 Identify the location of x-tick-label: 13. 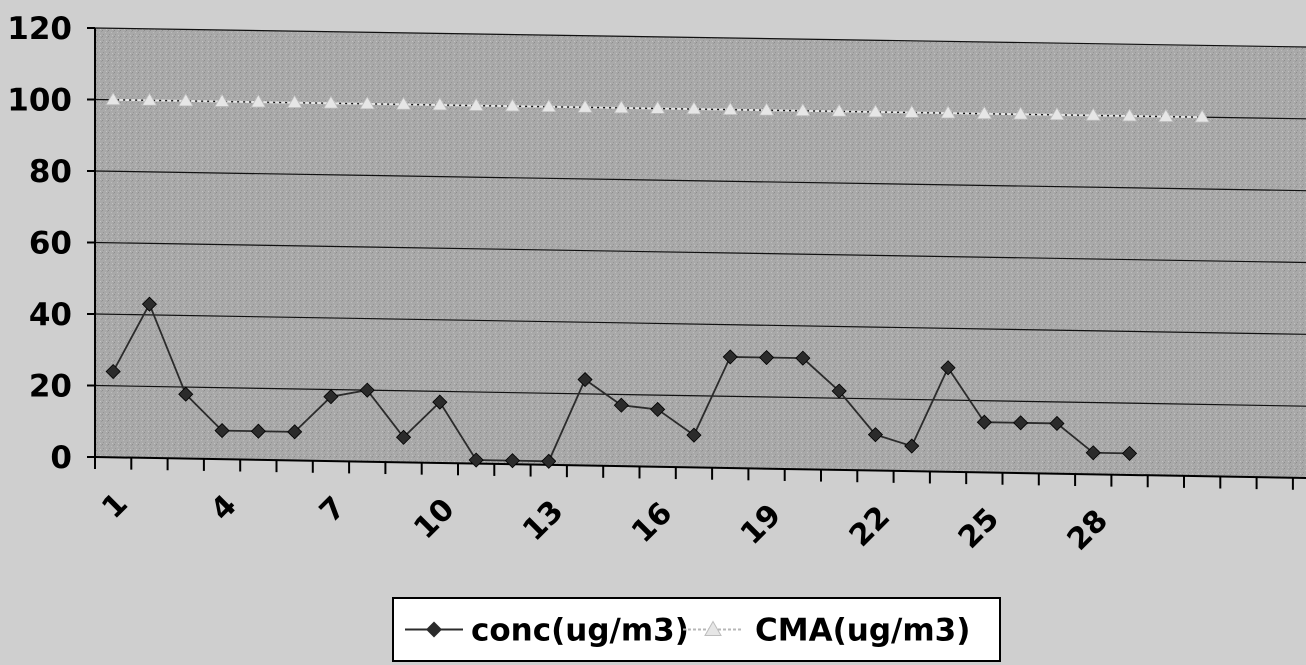
(543, 521).